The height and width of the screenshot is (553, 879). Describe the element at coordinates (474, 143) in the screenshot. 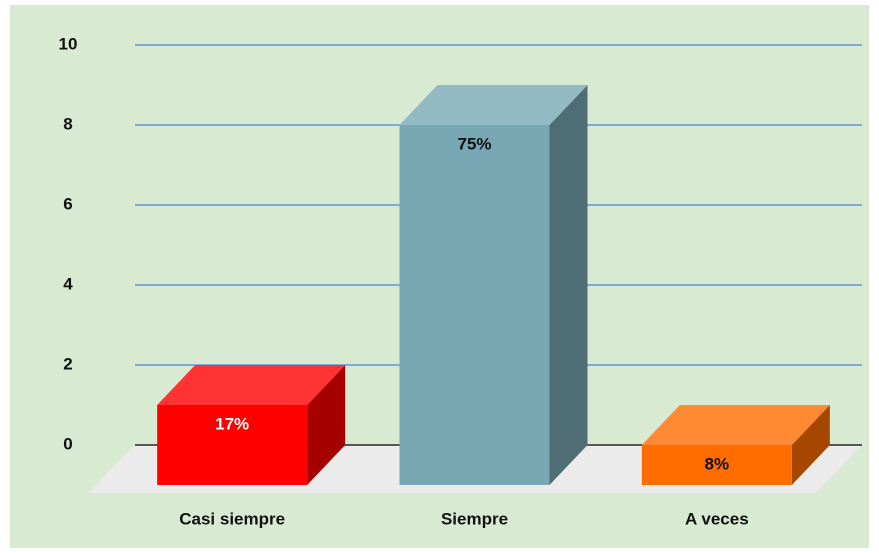

I see `value-label: 75%` at that location.